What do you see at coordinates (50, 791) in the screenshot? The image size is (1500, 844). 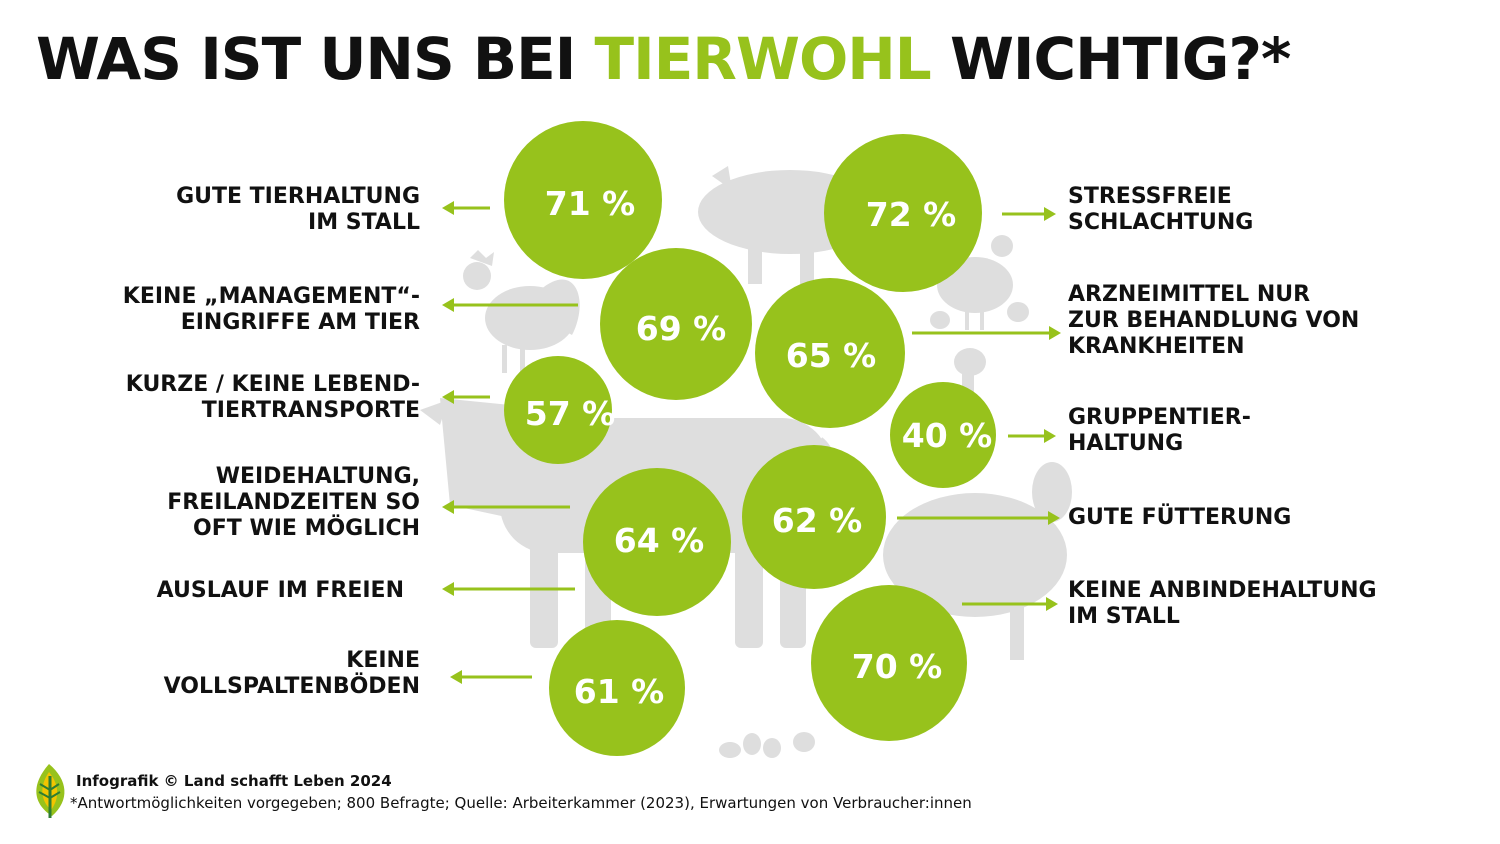 I see `land-schafft-leben-logo` at bounding box center [50, 791].